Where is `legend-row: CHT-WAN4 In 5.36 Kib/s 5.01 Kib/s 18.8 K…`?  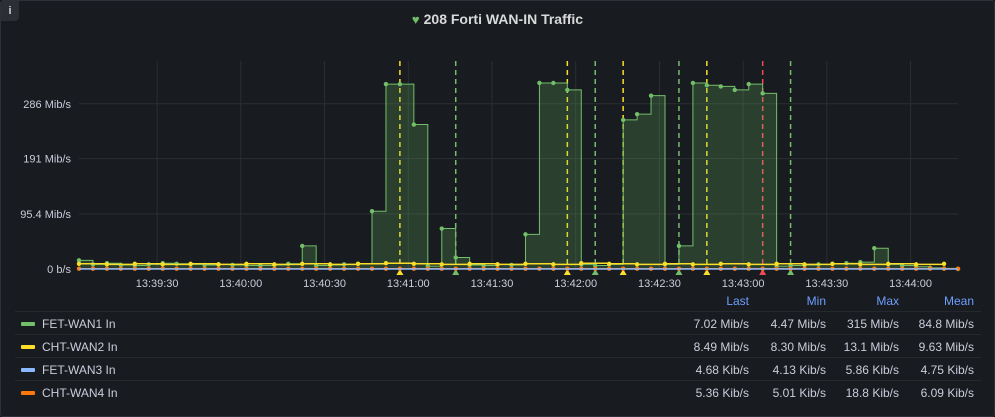
legend-row: CHT-WAN4 In 5.36 Kib/s 5.01 Kib/s 18.8 K… is located at coordinates (498, 391).